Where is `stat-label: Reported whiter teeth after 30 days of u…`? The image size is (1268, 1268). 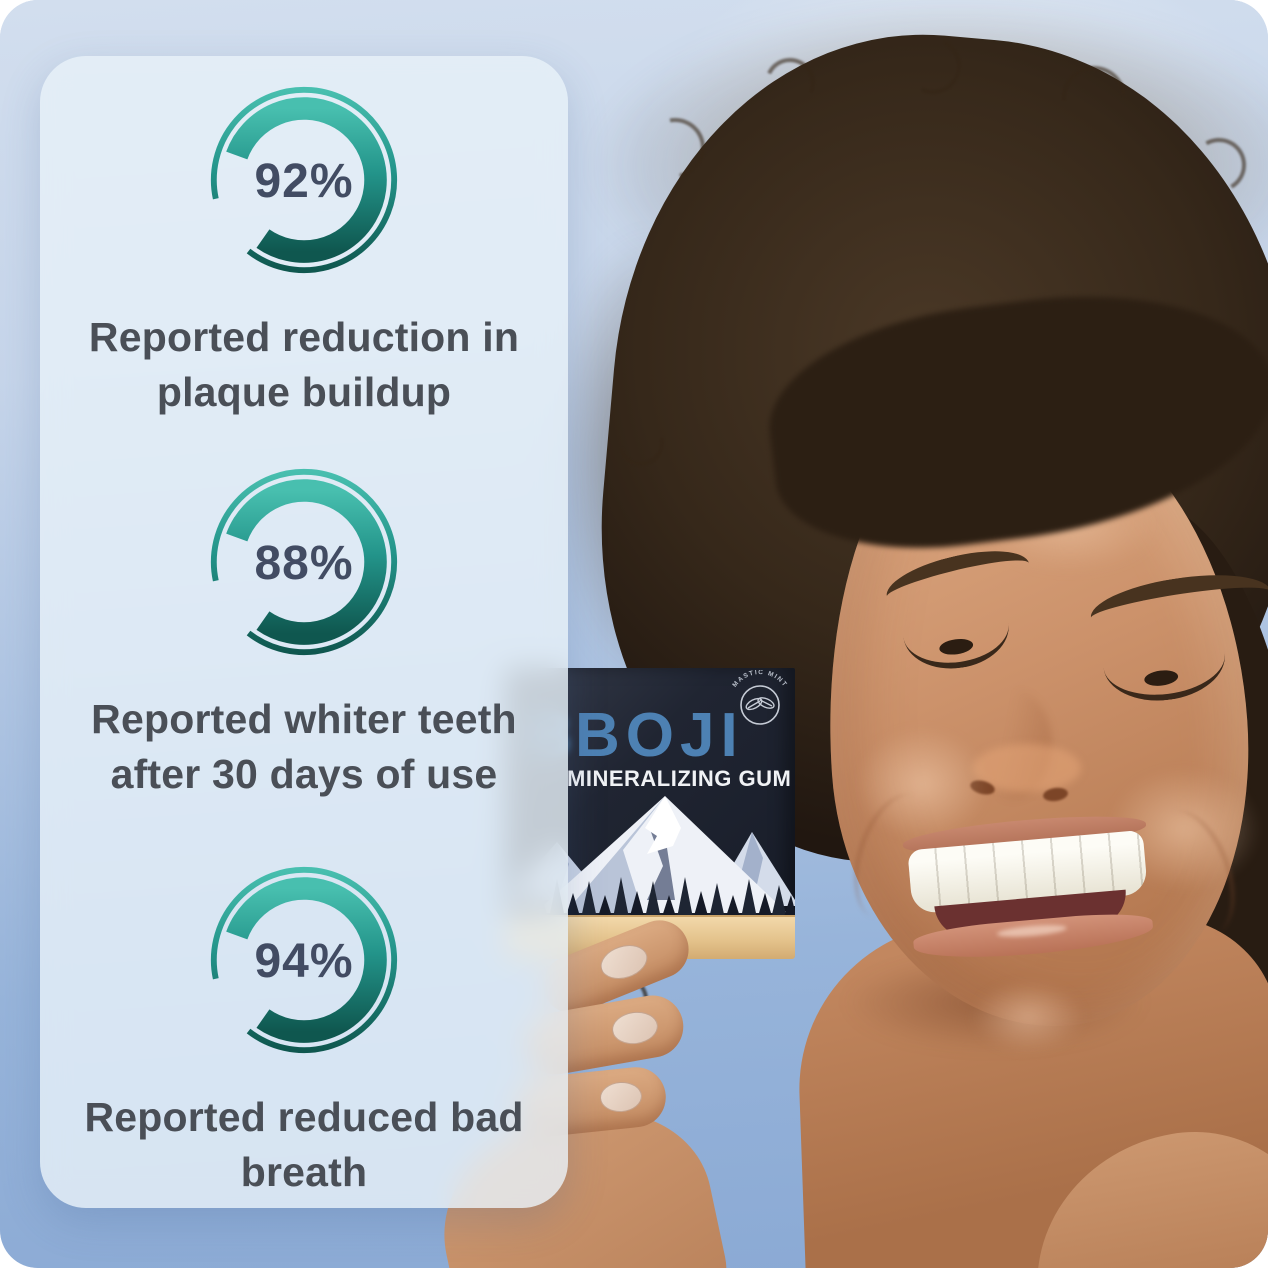 stat-label: Reported whiter teeth after 30 days of u… is located at coordinates (304, 746).